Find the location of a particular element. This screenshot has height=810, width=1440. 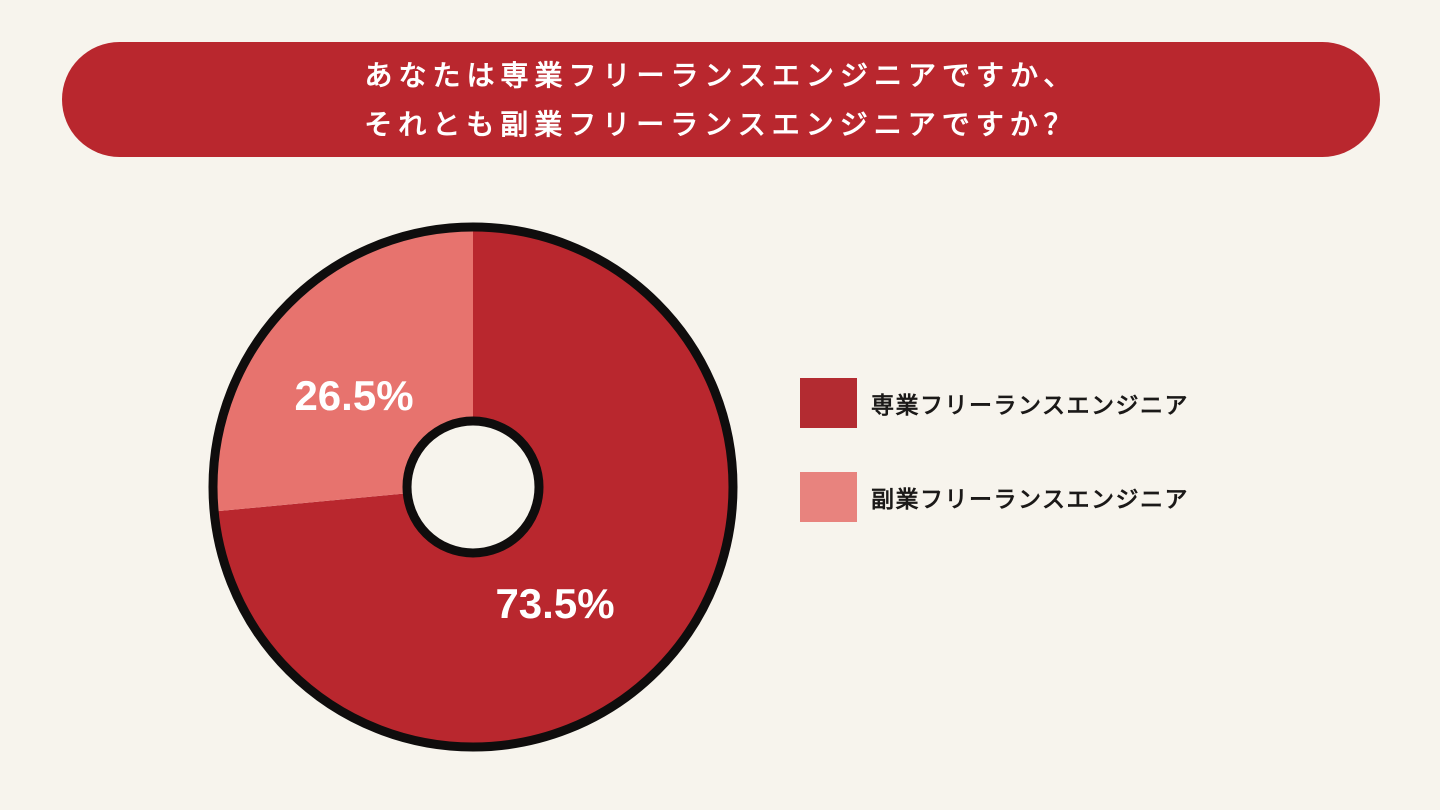

legend-swatch-fulltime is located at coordinates (828, 403).